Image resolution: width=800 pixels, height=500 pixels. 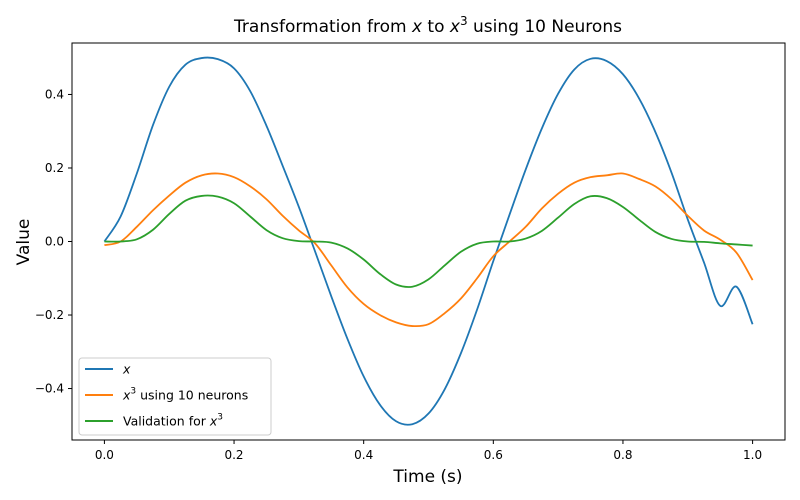 What do you see at coordinates (126, 395) in the screenshot?
I see `legend-decoded-var: x` at bounding box center [126, 395].